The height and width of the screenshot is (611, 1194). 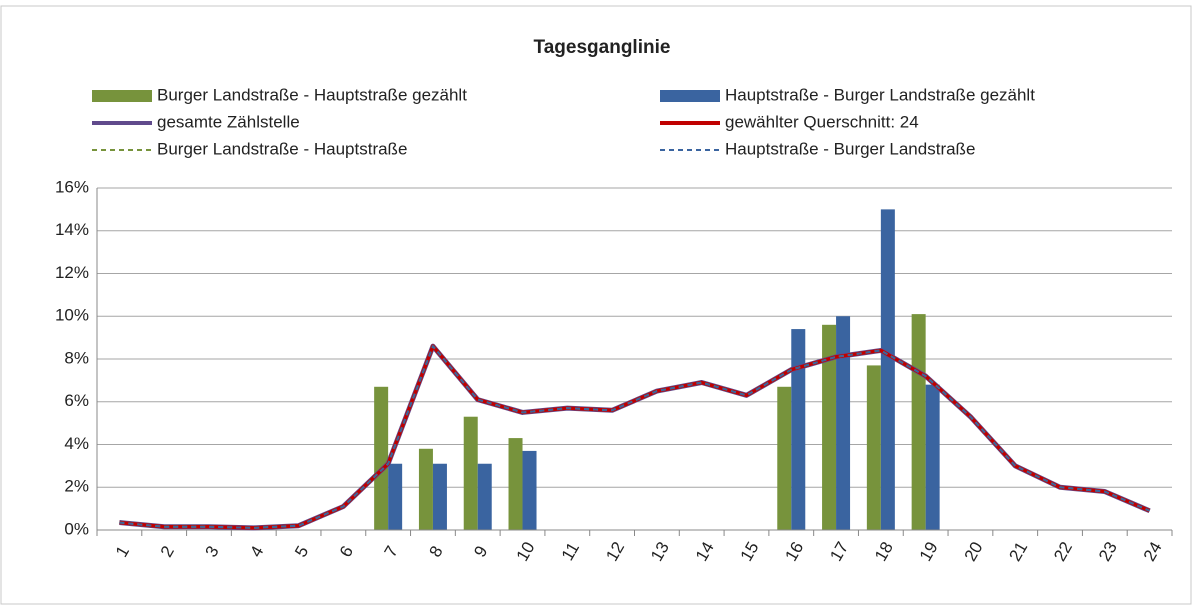 What do you see at coordinates (602, 47) in the screenshot?
I see `chart-title: Tagesganglinie` at bounding box center [602, 47].